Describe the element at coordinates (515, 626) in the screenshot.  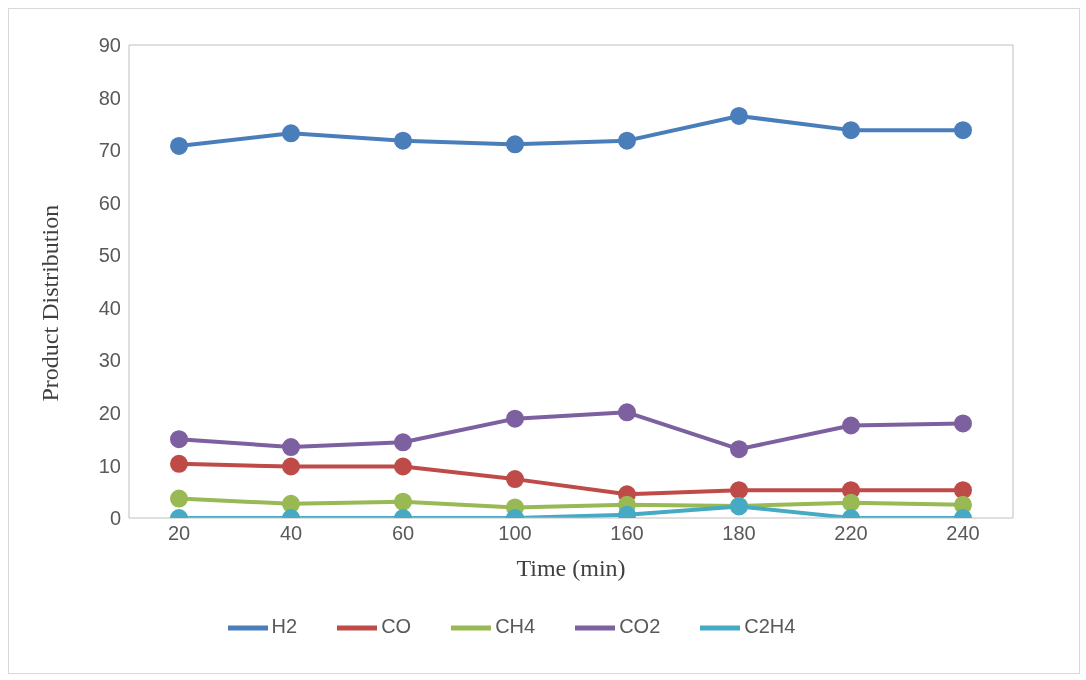
I see `legend-label: CH4` at that location.